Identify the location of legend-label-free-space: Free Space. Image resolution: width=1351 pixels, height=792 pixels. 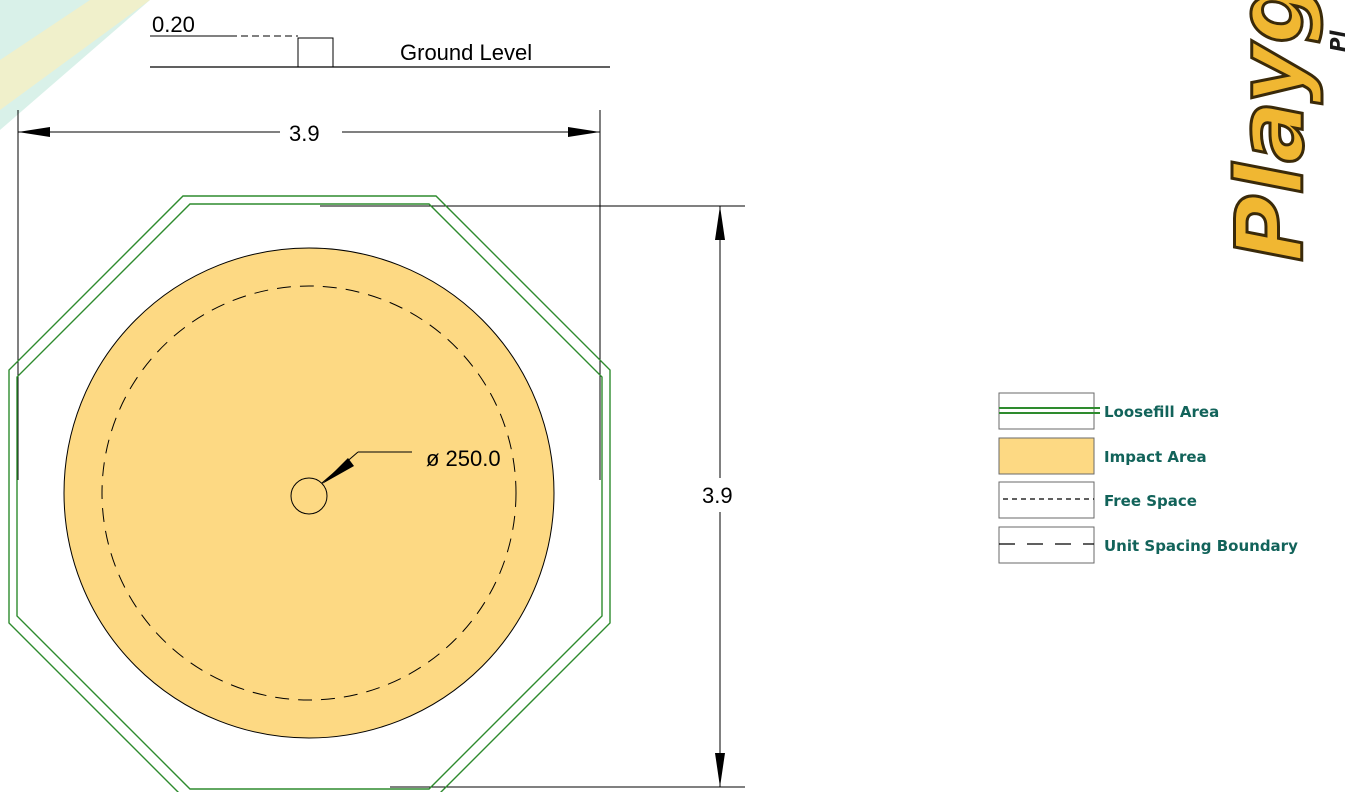
(1150, 501).